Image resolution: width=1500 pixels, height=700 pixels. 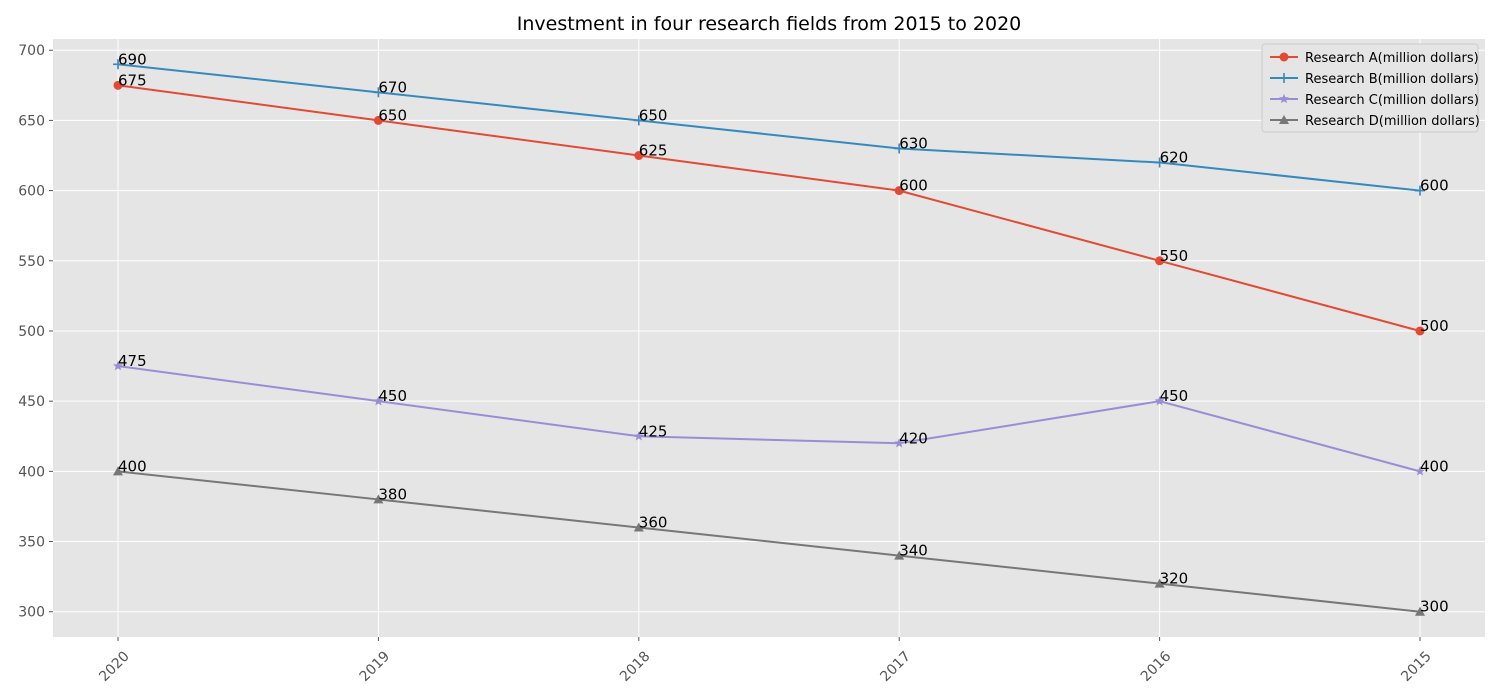 I want to click on data-label: 360, so click(x=653, y=523).